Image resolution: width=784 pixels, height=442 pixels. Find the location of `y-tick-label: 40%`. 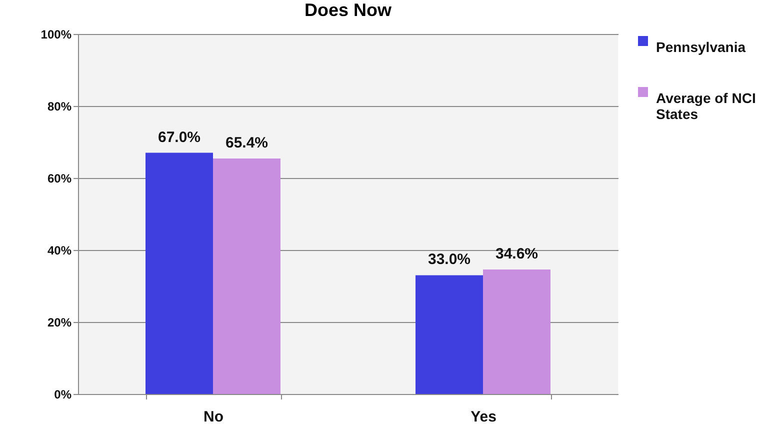

y-tick-label: 40% is located at coordinates (59, 251).